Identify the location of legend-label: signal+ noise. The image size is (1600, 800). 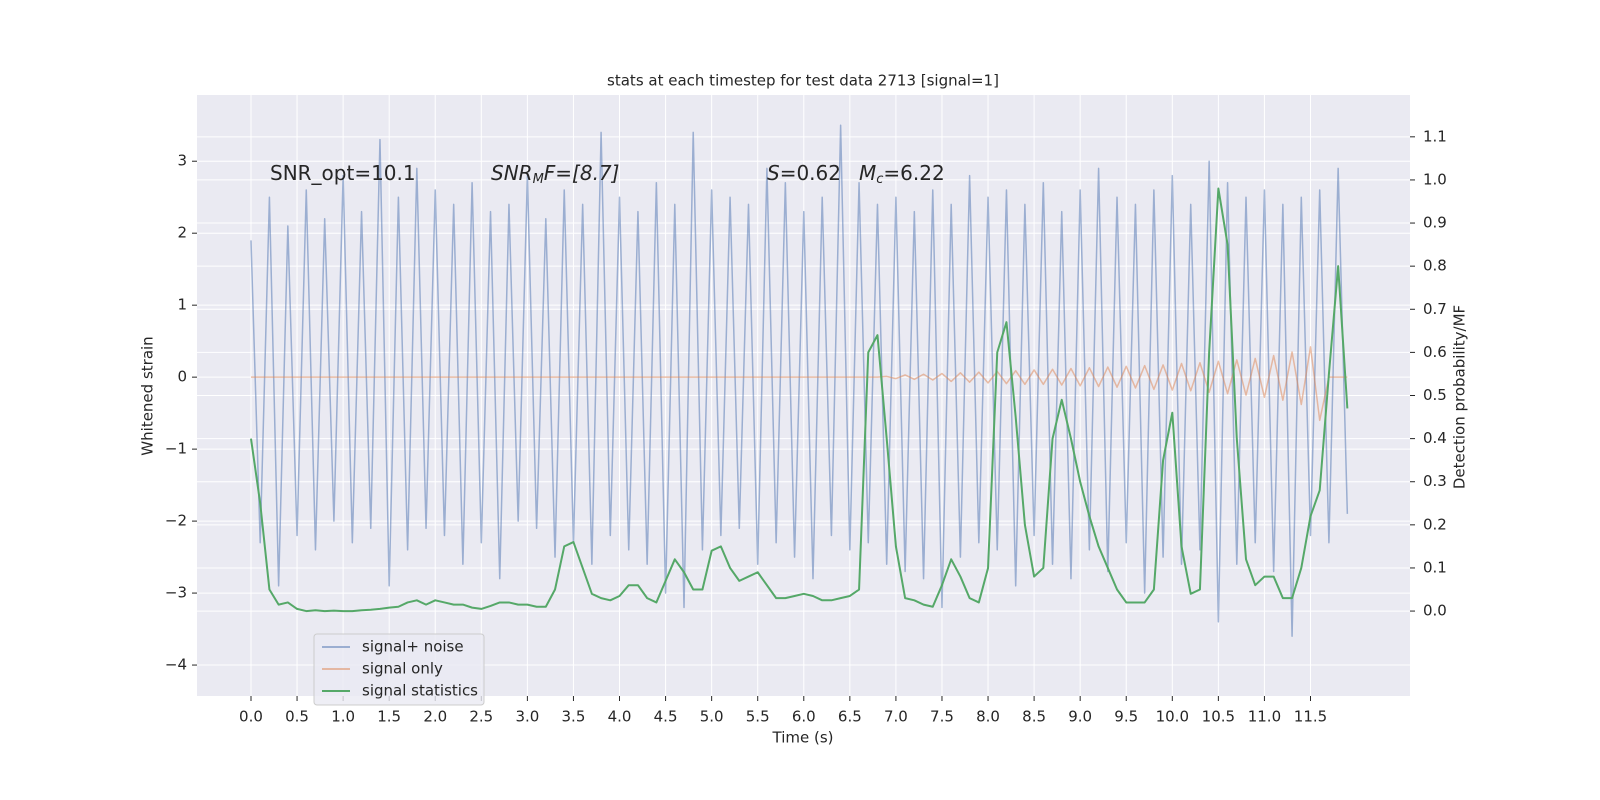
(413, 647).